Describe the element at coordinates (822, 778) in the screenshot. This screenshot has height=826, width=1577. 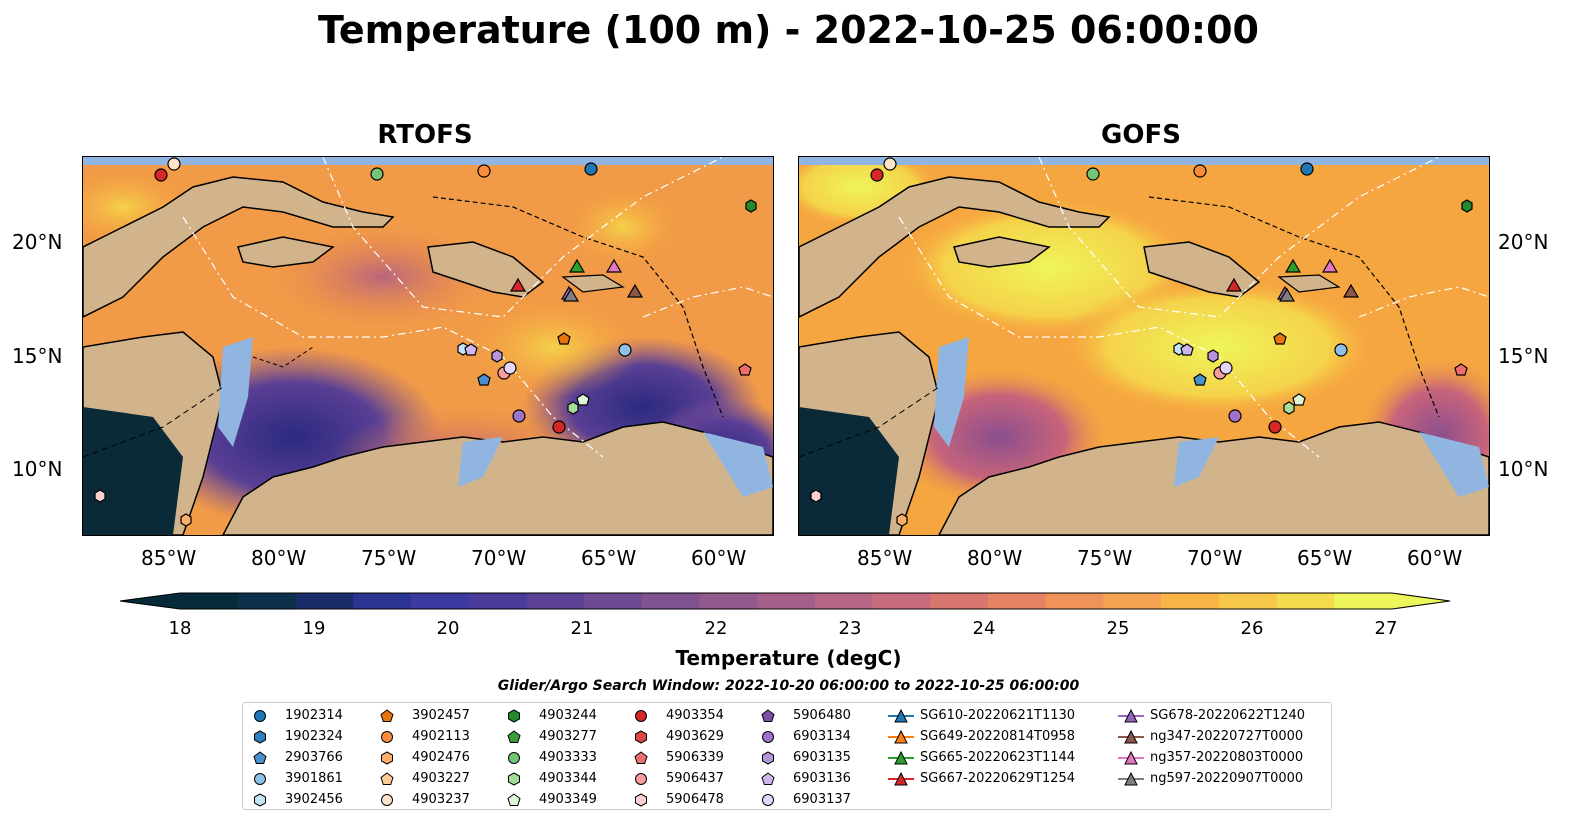
I see `legend-item-label: 6903136` at that location.